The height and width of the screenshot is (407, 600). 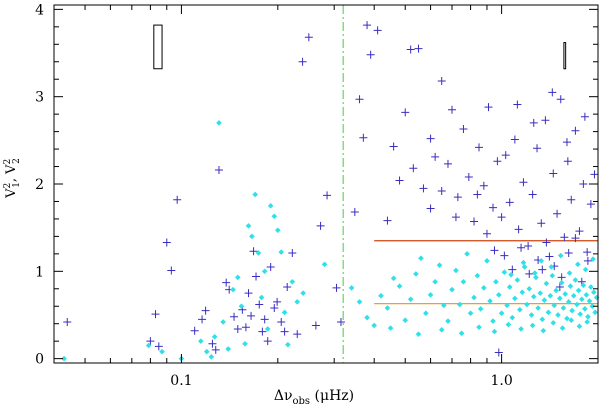 I want to click on error-bar-box, so click(x=158, y=47).